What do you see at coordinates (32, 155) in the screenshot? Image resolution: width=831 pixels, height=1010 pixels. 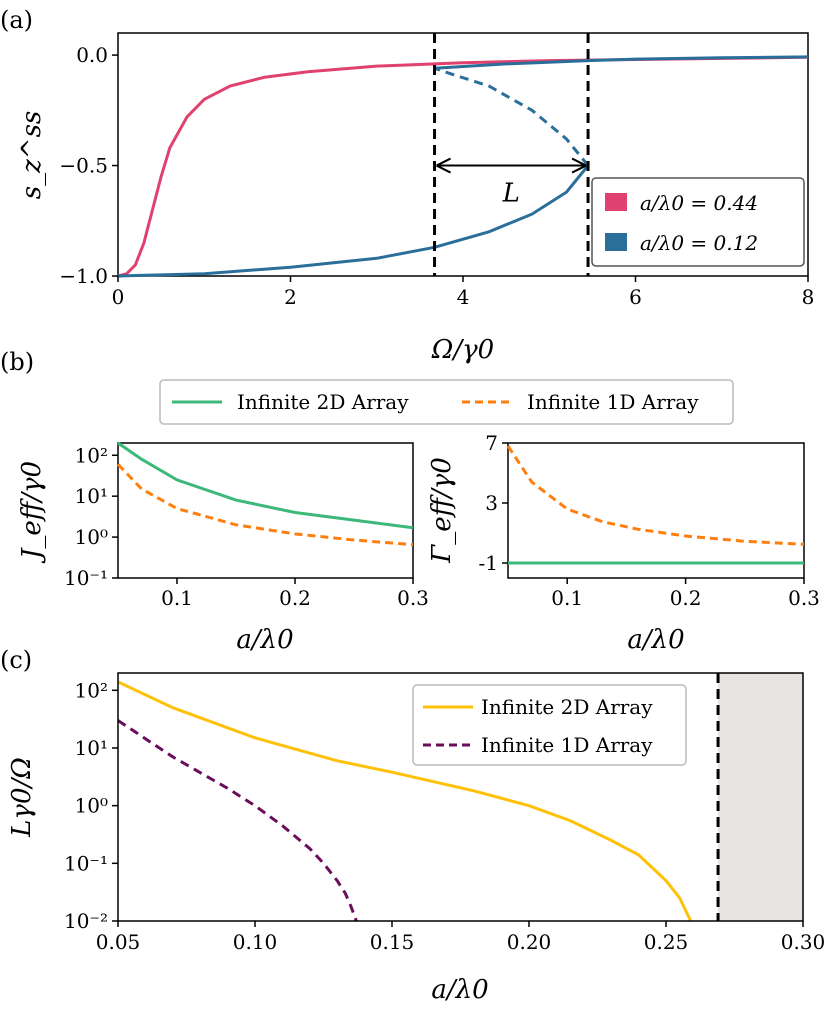 I see `panel-a-ylabel: s_z^ss` at bounding box center [32, 155].